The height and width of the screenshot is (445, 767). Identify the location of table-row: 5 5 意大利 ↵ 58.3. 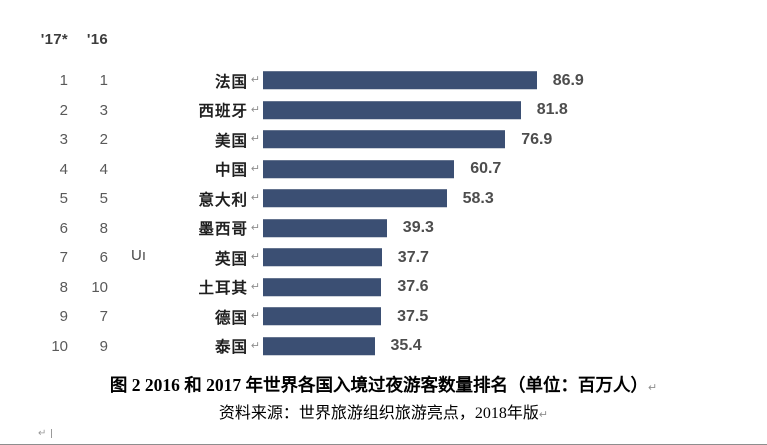
(383, 199).